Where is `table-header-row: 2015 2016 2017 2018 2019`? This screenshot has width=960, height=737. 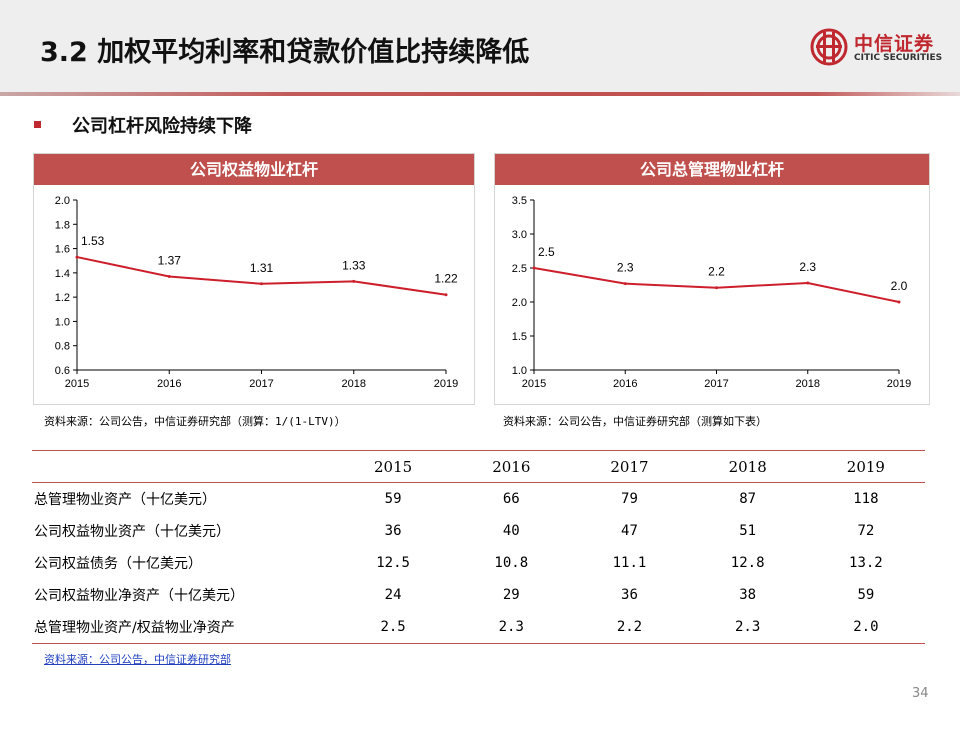 table-header-row: 2015 2016 2017 2018 2019 is located at coordinates (478, 466).